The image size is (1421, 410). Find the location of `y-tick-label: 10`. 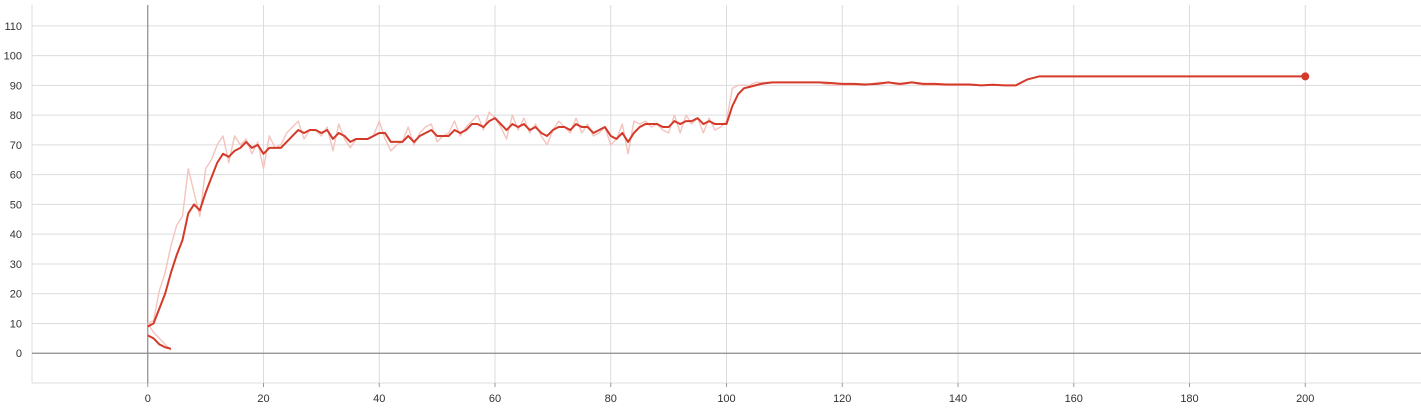

y-tick-label: 10 is located at coordinates (16, 324).